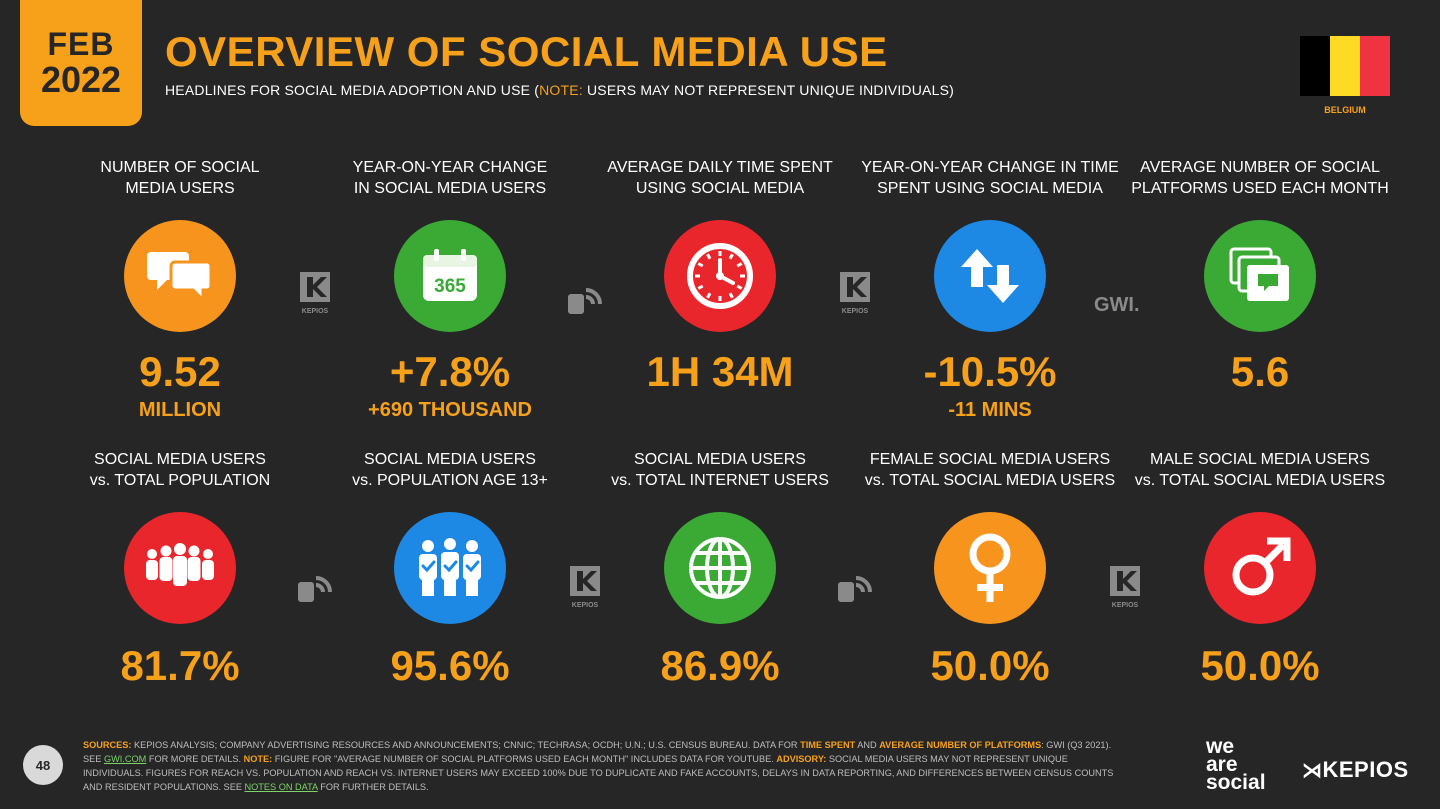 Image resolution: width=1440 pixels, height=809 pixels. Describe the element at coordinates (450, 665) in the screenshot. I see `stat-value: 95.6%` at that location.